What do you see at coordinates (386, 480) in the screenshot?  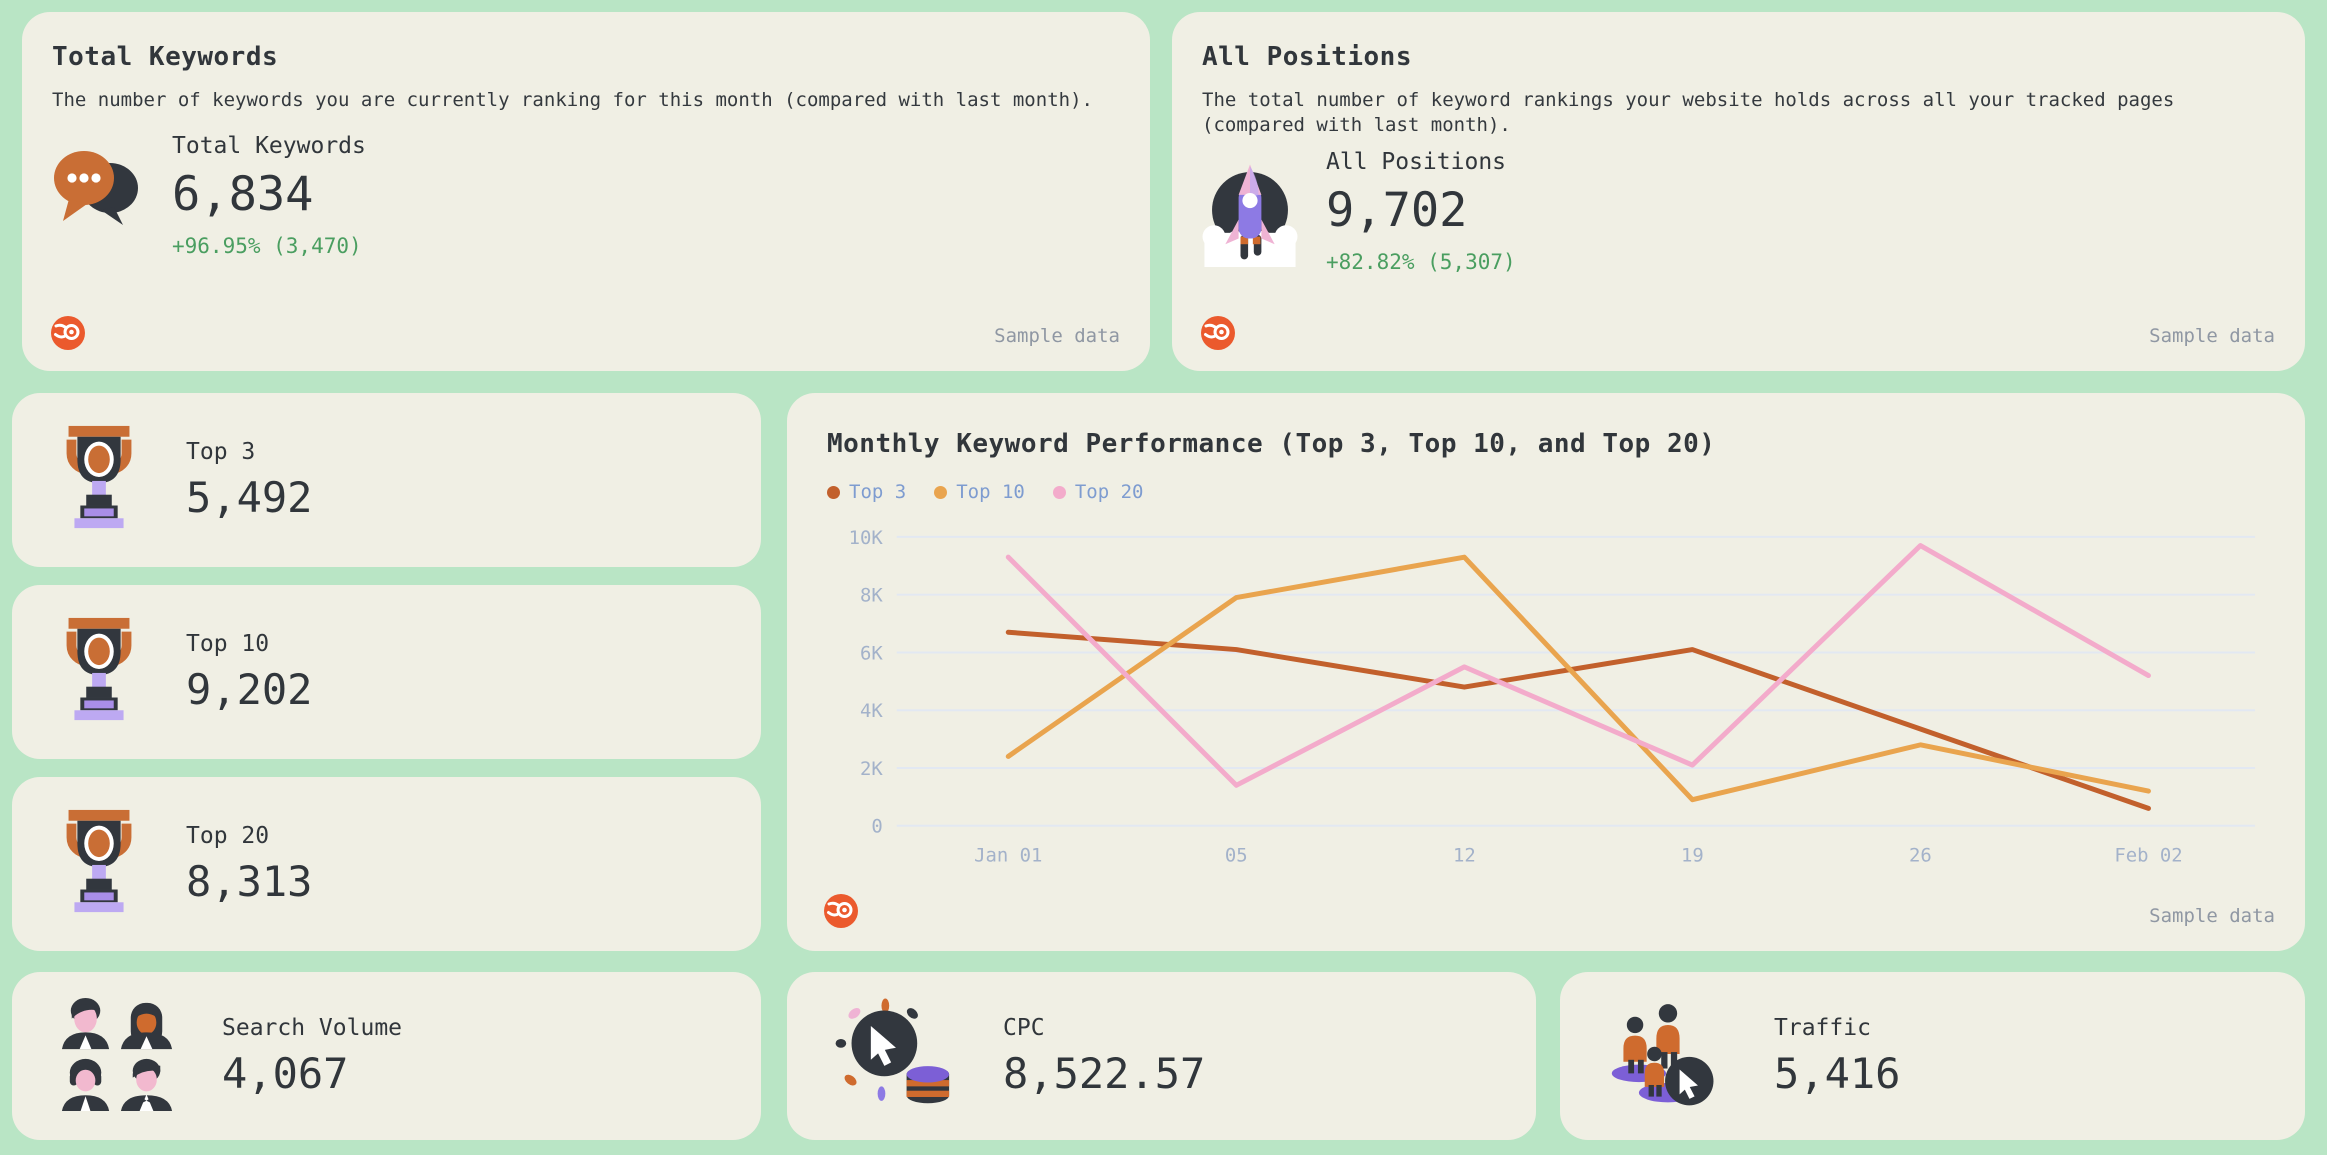 I see `top3-card: Top 3 5,492` at bounding box center [386, 480].